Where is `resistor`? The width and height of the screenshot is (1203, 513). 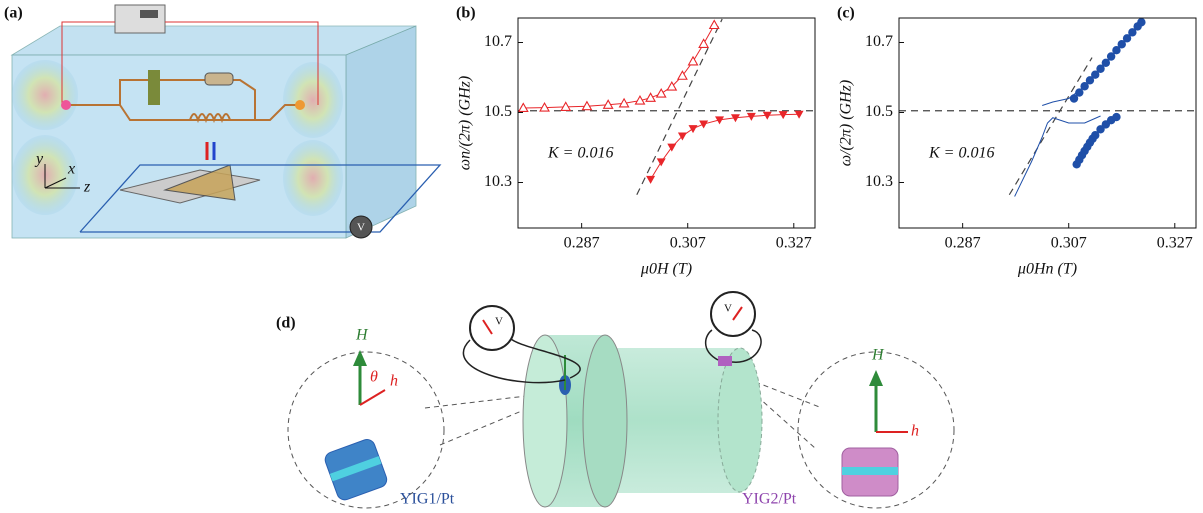 resistor is located at coordinates (219, 79).